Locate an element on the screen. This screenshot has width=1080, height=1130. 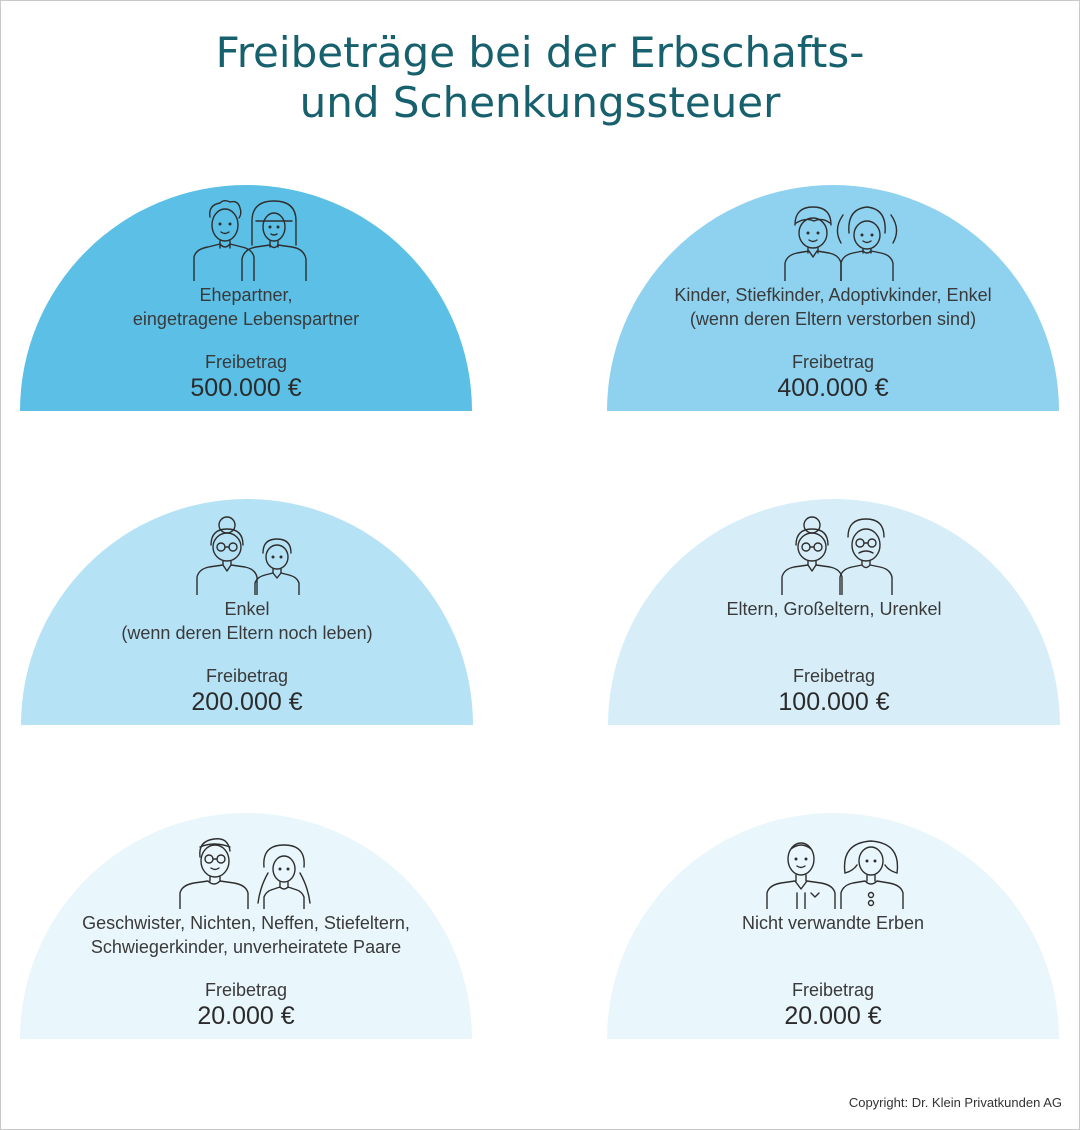
freibetrag-amount: 500.000 € is located at coordinates (246, 388).